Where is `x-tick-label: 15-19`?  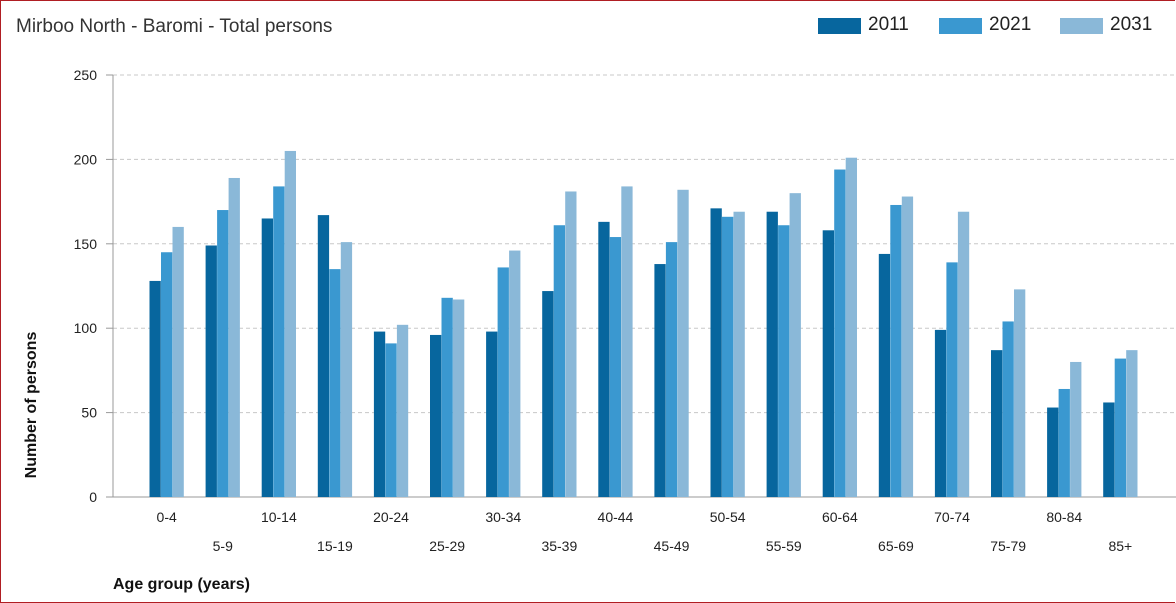
x-tick-label: 15-19 is located at coordinates (335, 546).